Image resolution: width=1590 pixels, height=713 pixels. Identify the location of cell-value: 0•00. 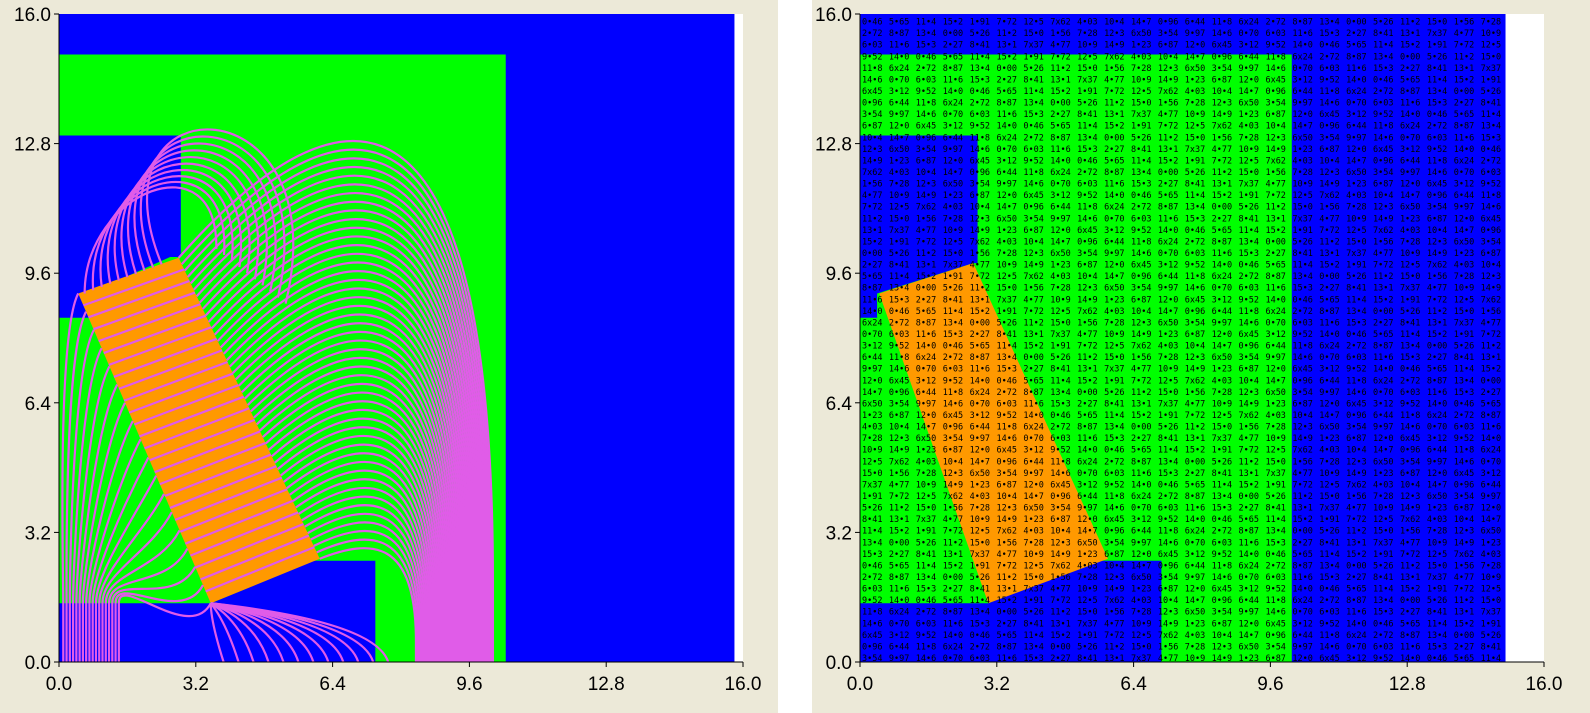
(1249, 497).